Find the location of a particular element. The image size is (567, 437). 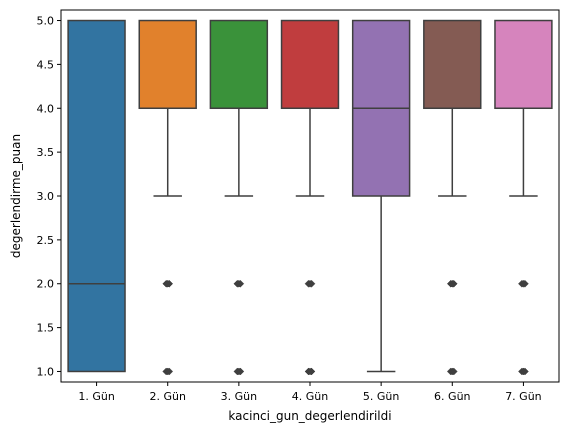

y-tick-label: 2.5 is located at coordinates (46, 240).